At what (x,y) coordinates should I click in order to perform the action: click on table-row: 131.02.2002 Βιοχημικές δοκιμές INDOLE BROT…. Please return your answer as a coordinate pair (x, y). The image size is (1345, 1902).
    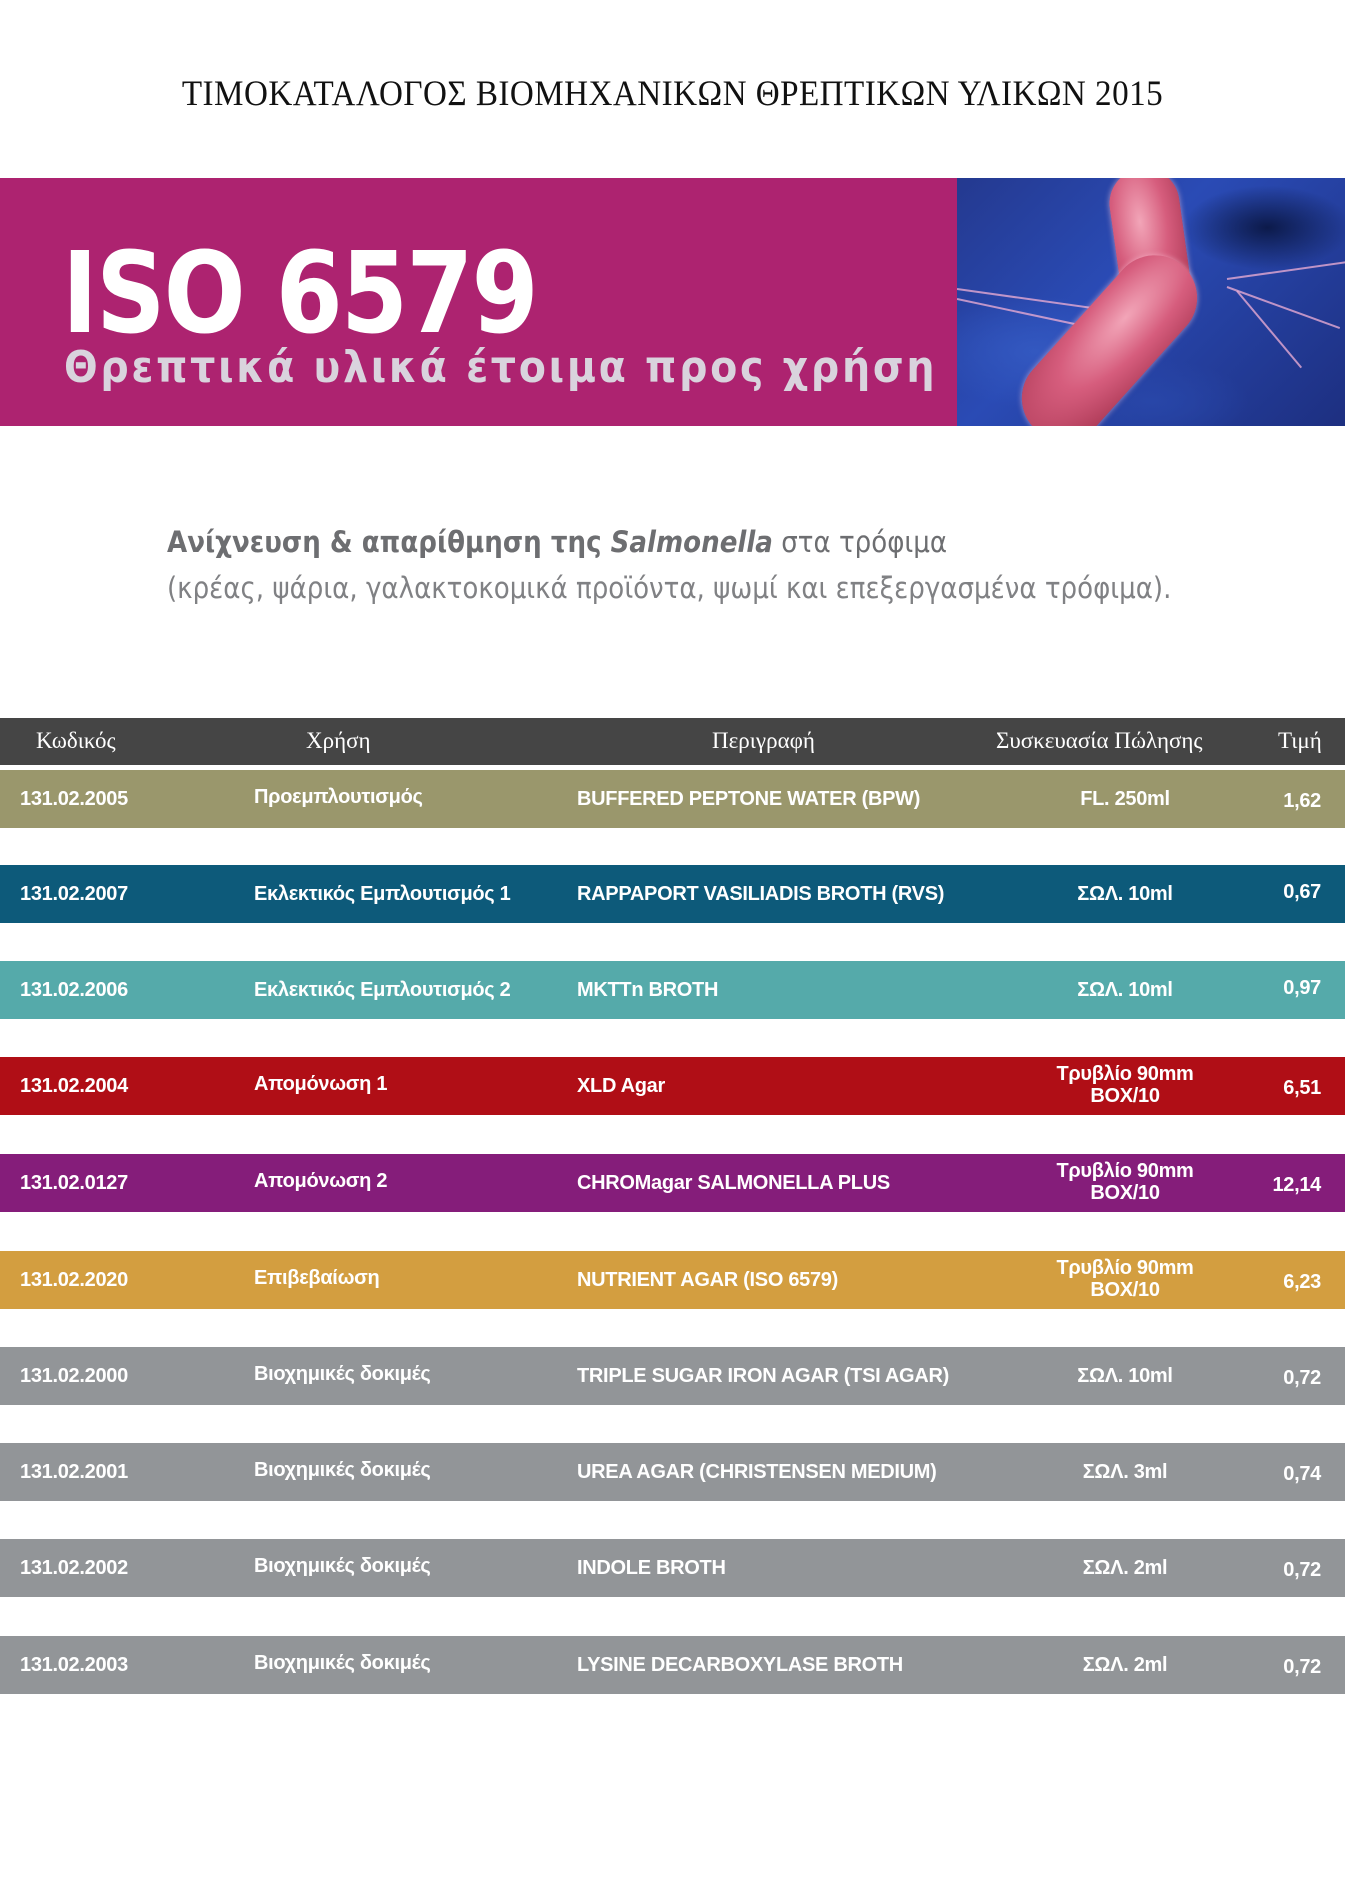
    Looking at the image, I should click on (672, 1568).